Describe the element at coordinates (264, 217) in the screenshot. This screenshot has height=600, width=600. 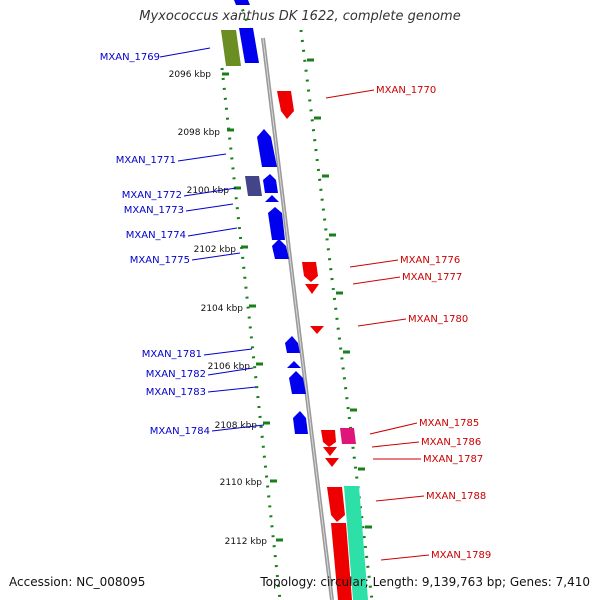
I see `forward-genes` at that location.